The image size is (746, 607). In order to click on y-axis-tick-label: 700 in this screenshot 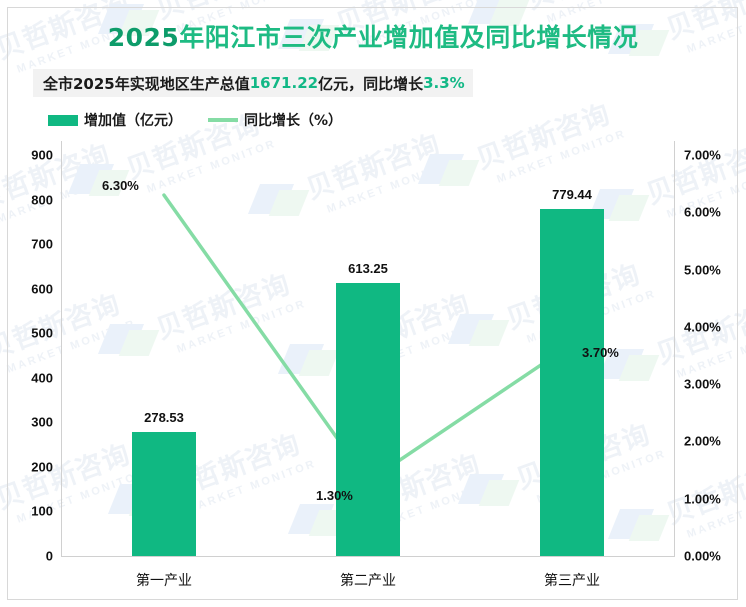, I will do `click(42, 244)`.